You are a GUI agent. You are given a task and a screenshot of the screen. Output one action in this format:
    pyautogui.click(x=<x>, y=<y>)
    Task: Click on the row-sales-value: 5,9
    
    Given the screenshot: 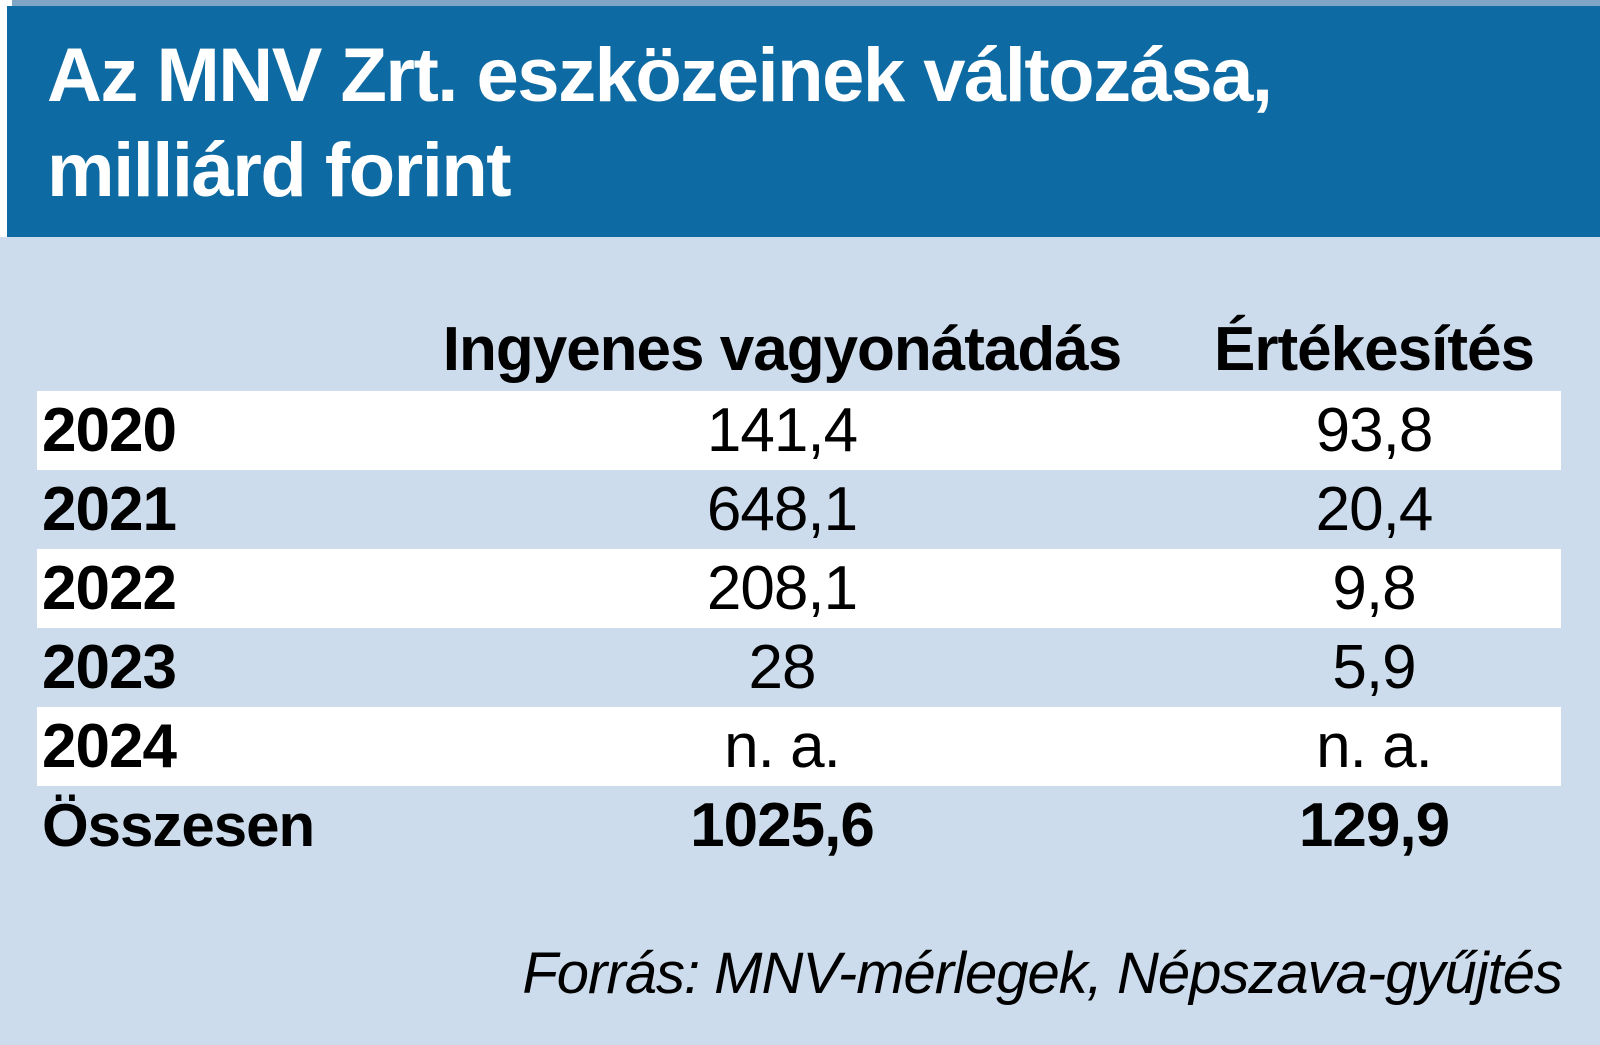 What is the action you would take?
    pyautogui.click(x=1374, y=667)
    